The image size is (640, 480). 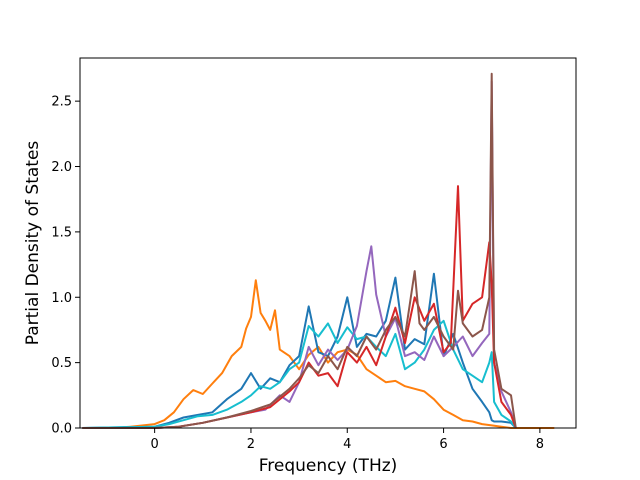 I want to click on y-tick-label: 0.5, so click(x=61, y=363).